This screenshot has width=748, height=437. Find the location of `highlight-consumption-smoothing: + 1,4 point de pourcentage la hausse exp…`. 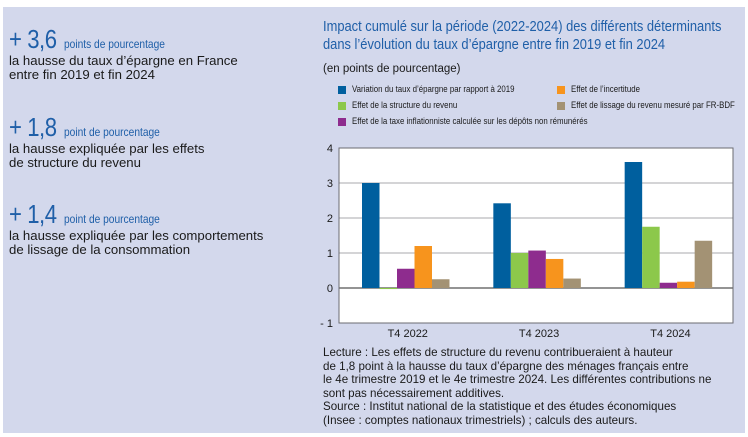

highlight-consumption-smoothing: + 1,4 point de pourcentage la hausse exp… is located at coordinates (136, 228).